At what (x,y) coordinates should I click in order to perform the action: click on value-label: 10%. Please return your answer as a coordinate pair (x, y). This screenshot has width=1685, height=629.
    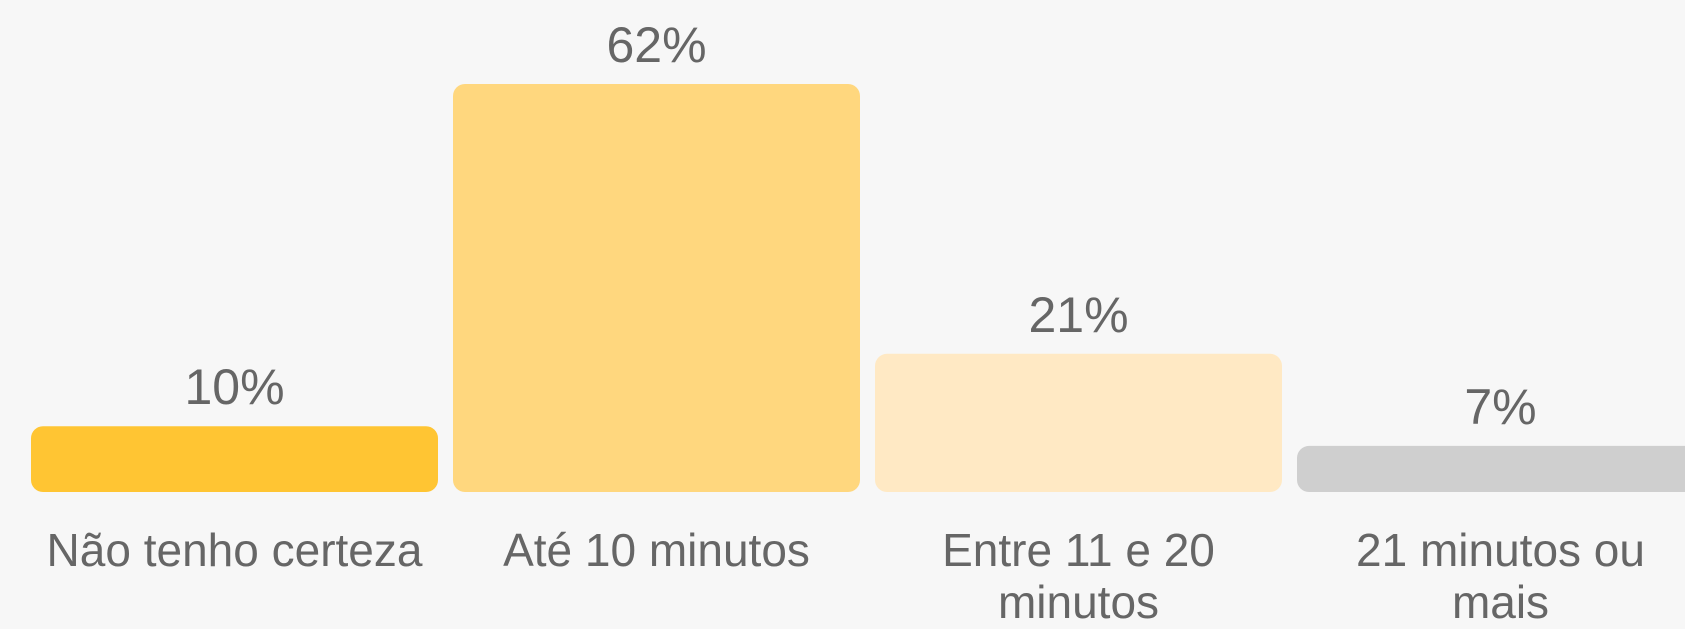
    Looking at the image, I should click on (234, 387).